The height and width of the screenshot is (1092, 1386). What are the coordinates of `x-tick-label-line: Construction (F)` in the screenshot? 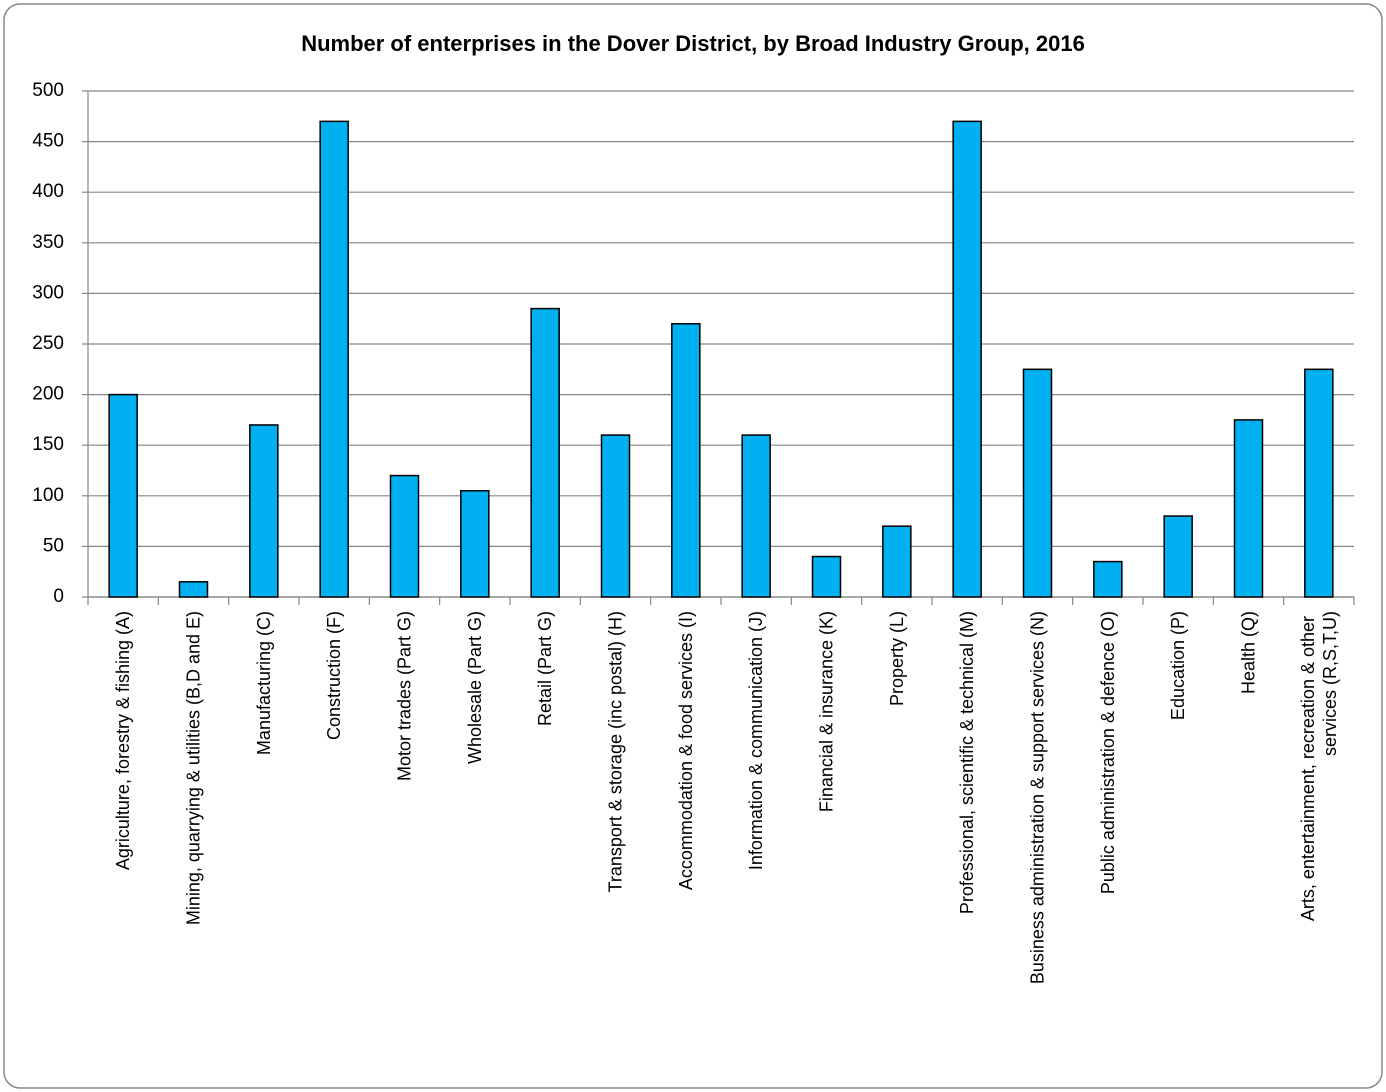 It's located at (334, 675).